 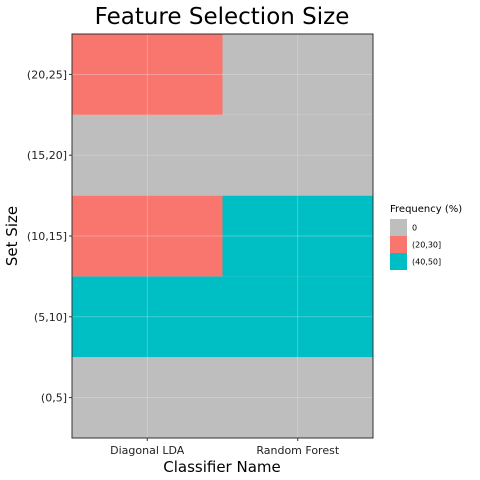 I want to click on legend-label: 0, so click(x=414, y=228).